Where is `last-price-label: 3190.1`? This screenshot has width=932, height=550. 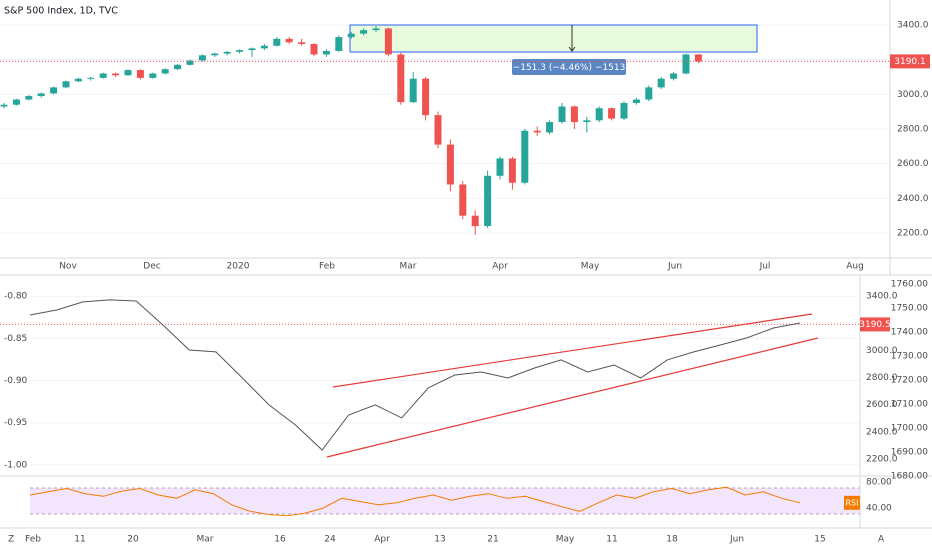
last-price-label: 3190.1 is located at coordinates (910, 62).